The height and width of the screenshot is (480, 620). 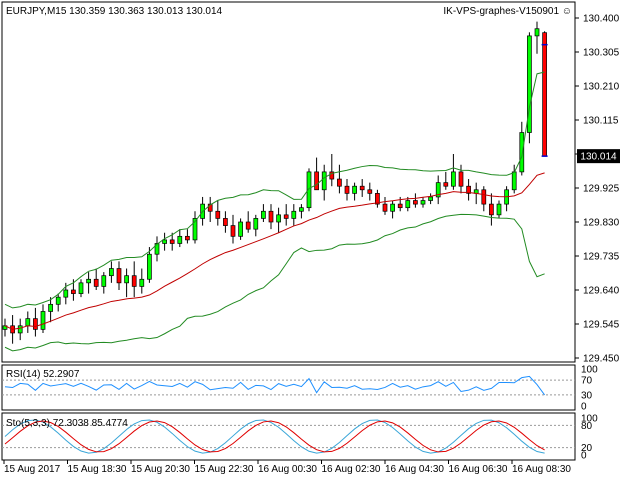 What do you see at coordinates (587, 395) in the screenshot?
I see `rsi-level-label: 30` at bounding box center [587, 395].